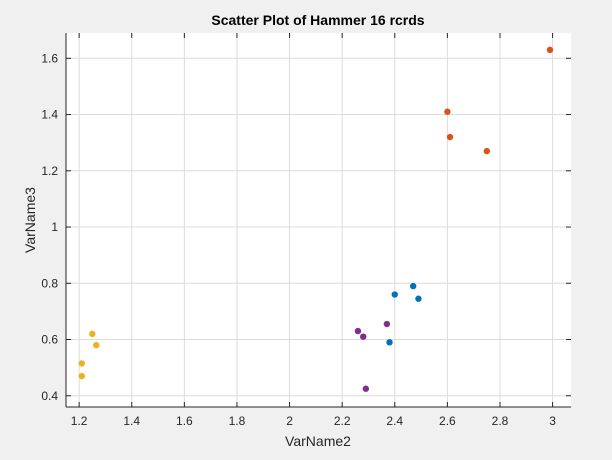 The height and width of the screenshot is (460, 612). I want to click on y-tick-label: 0.4, so click(49, 396).